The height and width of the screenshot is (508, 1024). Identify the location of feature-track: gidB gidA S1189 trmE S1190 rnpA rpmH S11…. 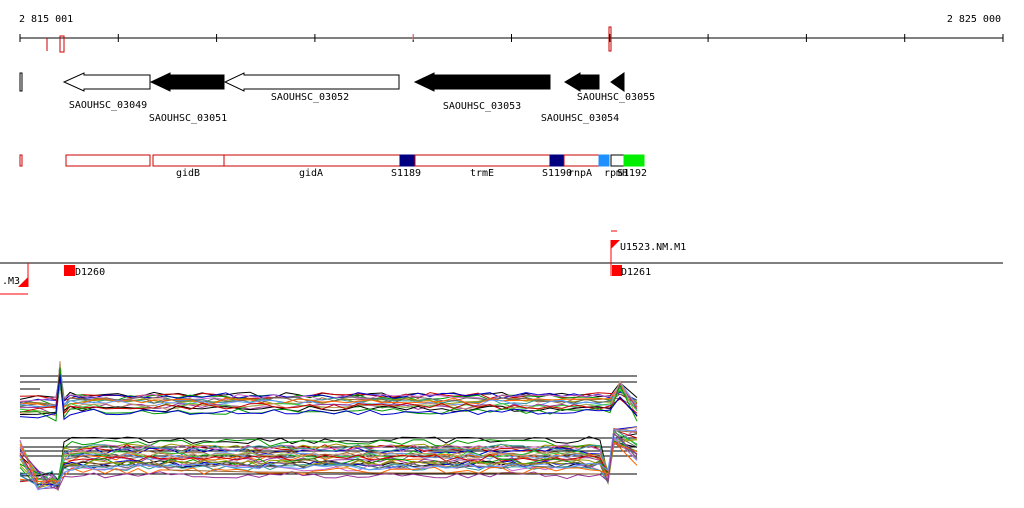
(333, 166).